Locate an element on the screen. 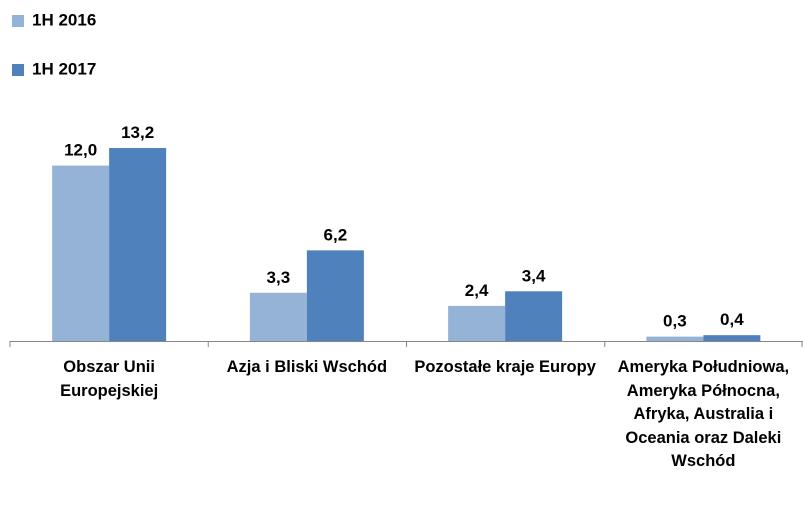 This screenshot has width=803, height=521. legend-label: 1H 2016 is located at coordinates (64, 19).